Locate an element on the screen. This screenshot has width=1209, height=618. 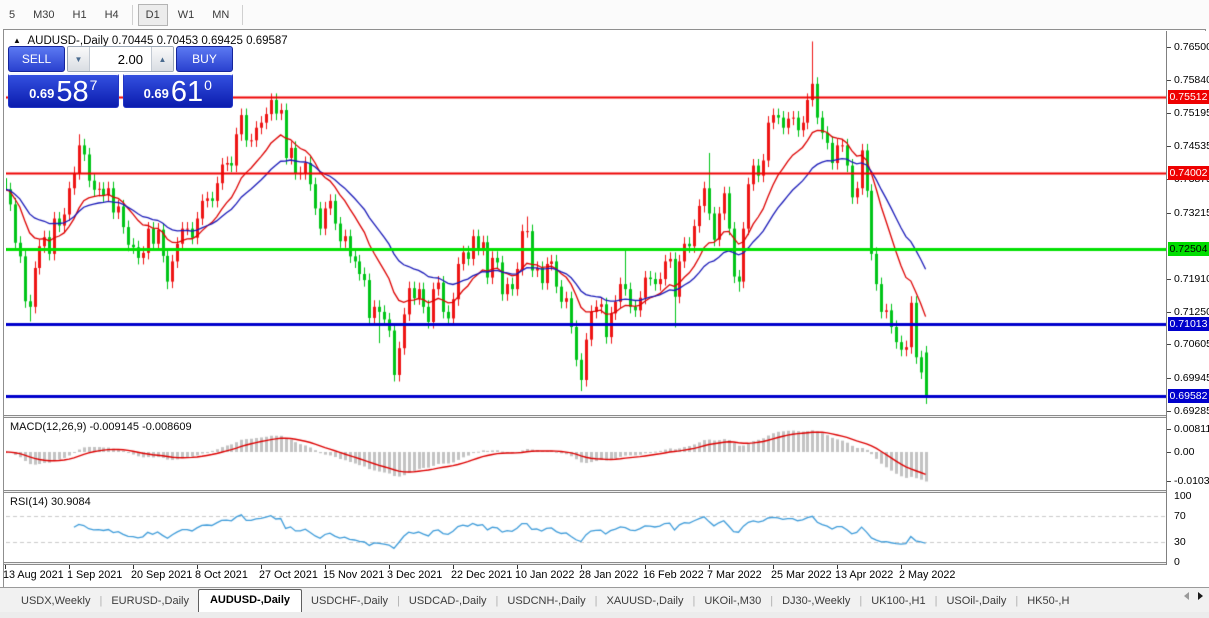
timeframe-button-m30: M30 is located at coordinates (44, 14).